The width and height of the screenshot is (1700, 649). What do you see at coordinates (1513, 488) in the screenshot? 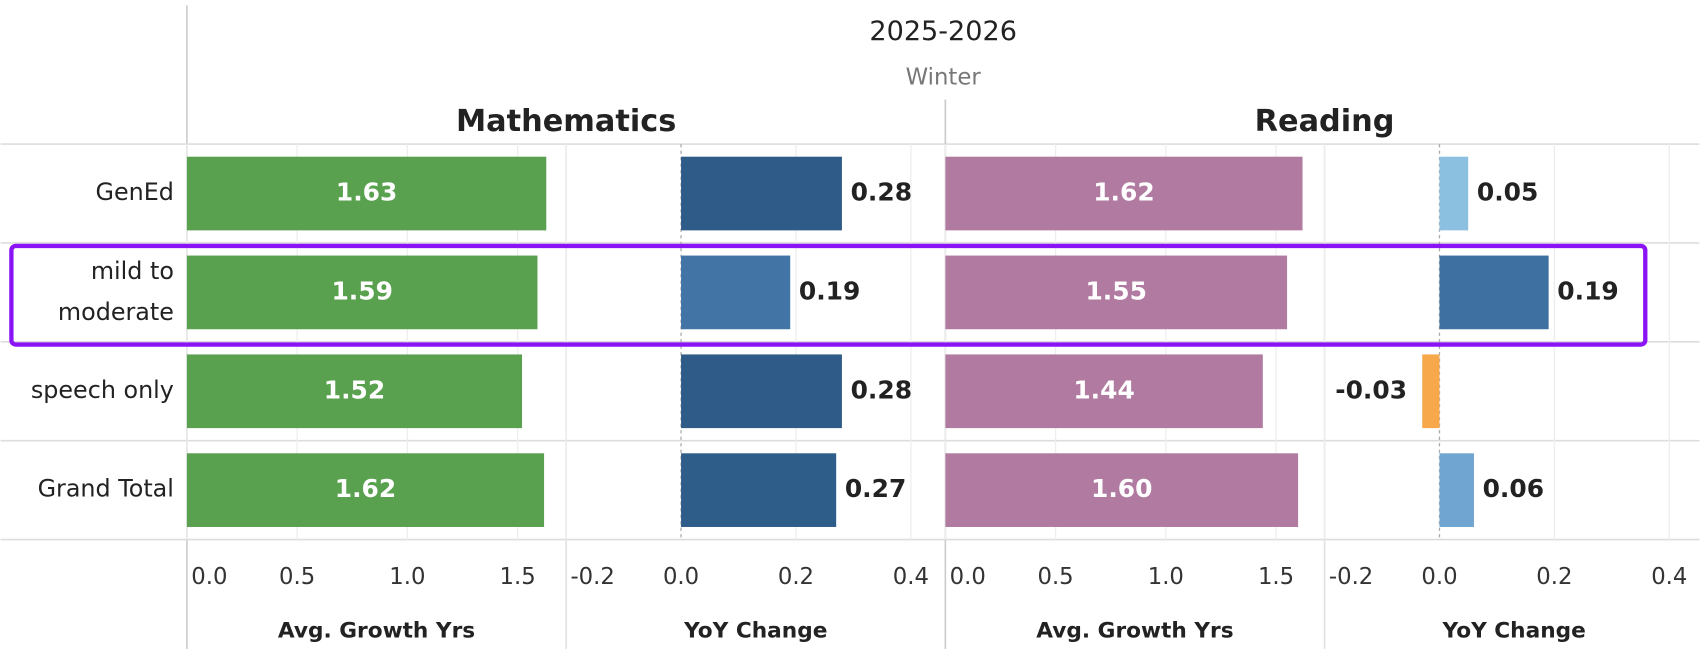
I see `value-label: 0.06` at bounding box center [1513, 488].